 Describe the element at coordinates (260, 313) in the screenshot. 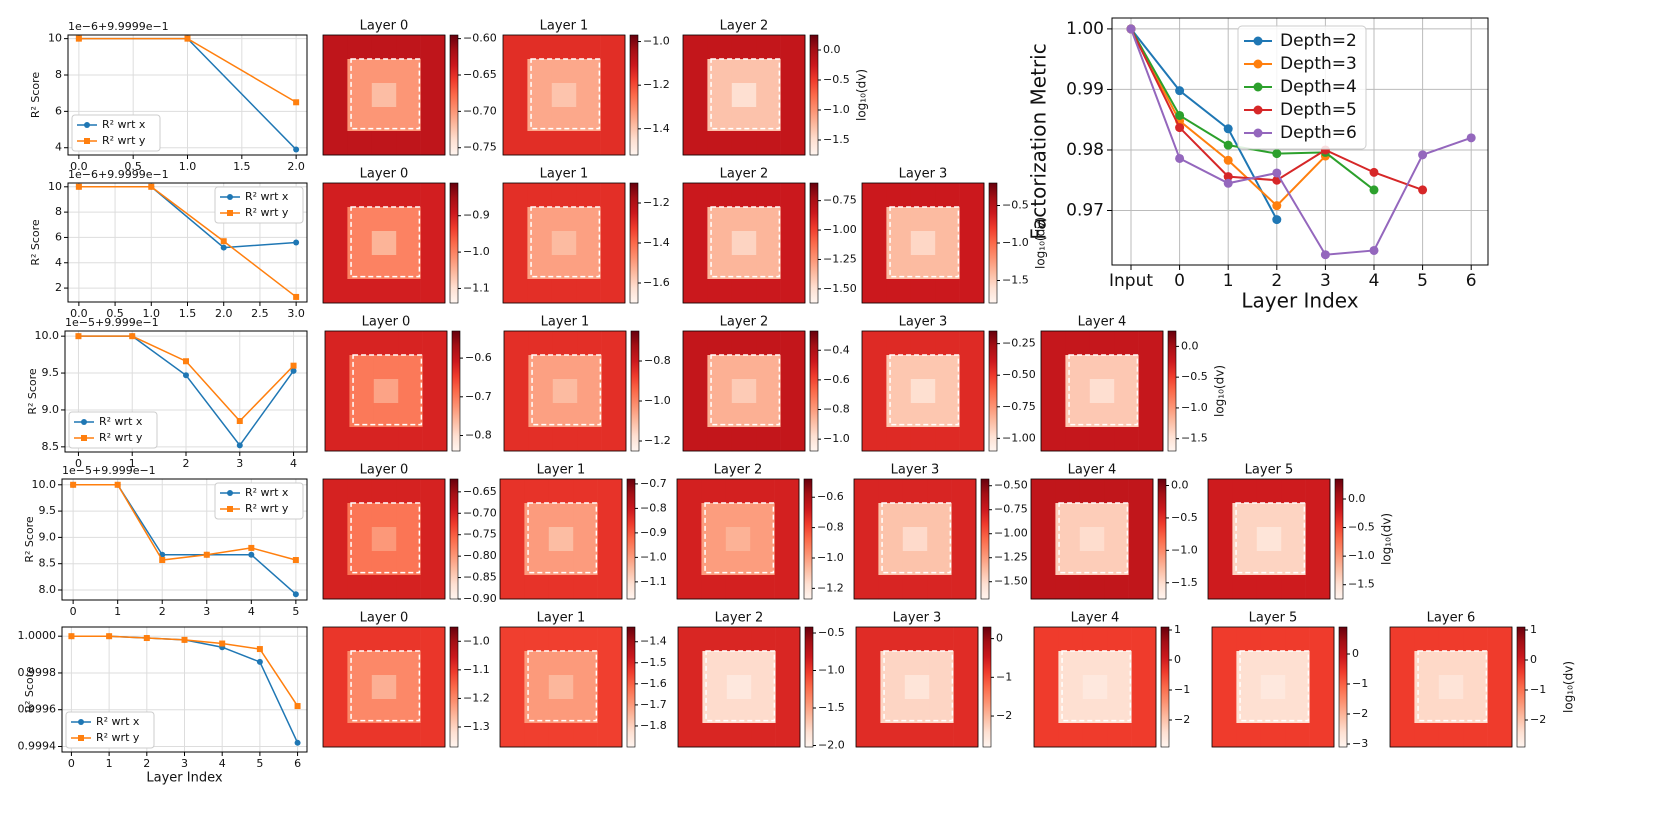

I see `x-tick-label: 2.5` at that location.